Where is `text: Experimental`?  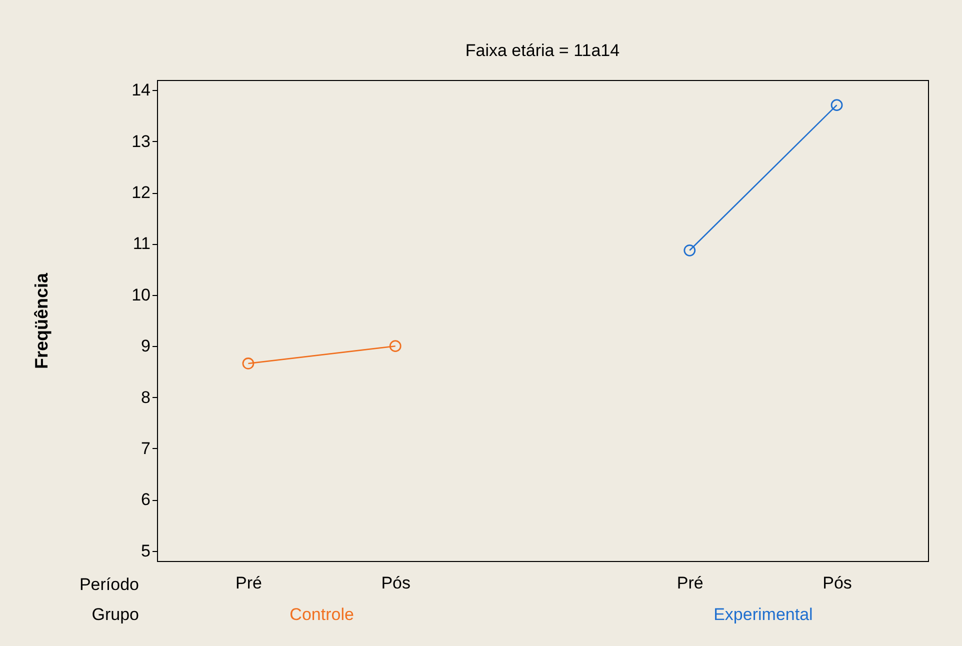
text: Experimental is located at coordinates (763, 614).